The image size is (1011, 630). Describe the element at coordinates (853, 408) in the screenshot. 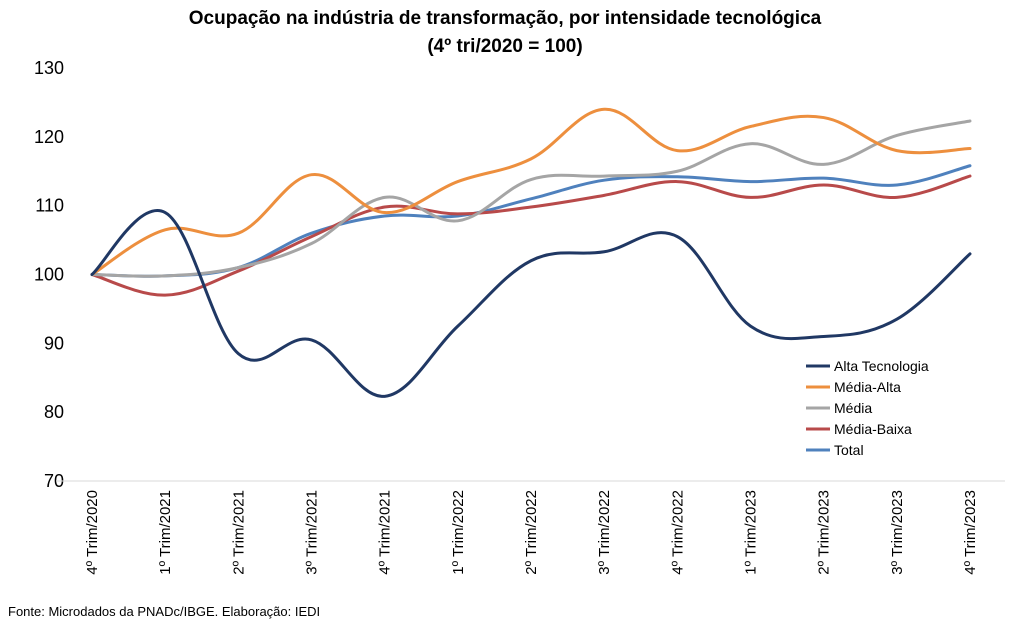

I see `legend-label: Média` at that location.